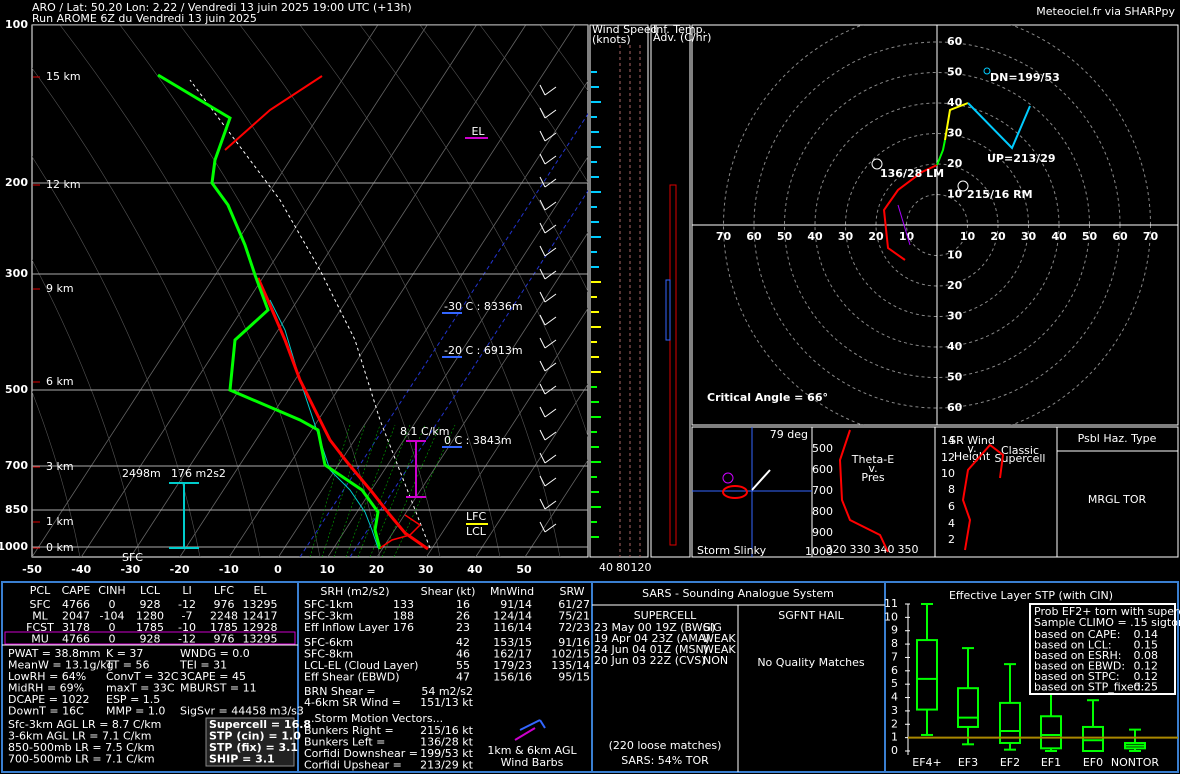  Describe the element at coordinates (186, 590) in the screenshot. I see `label: LI` at that location.